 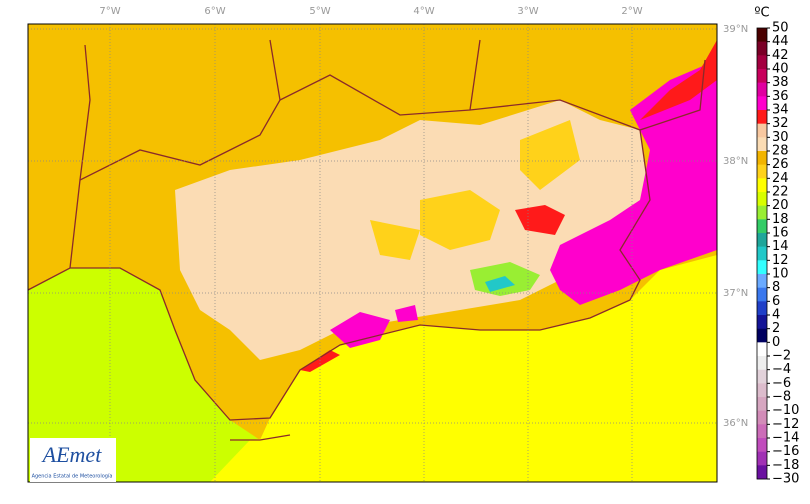 I want to click on colorbar-label: 12, so click(x=780, y=260).